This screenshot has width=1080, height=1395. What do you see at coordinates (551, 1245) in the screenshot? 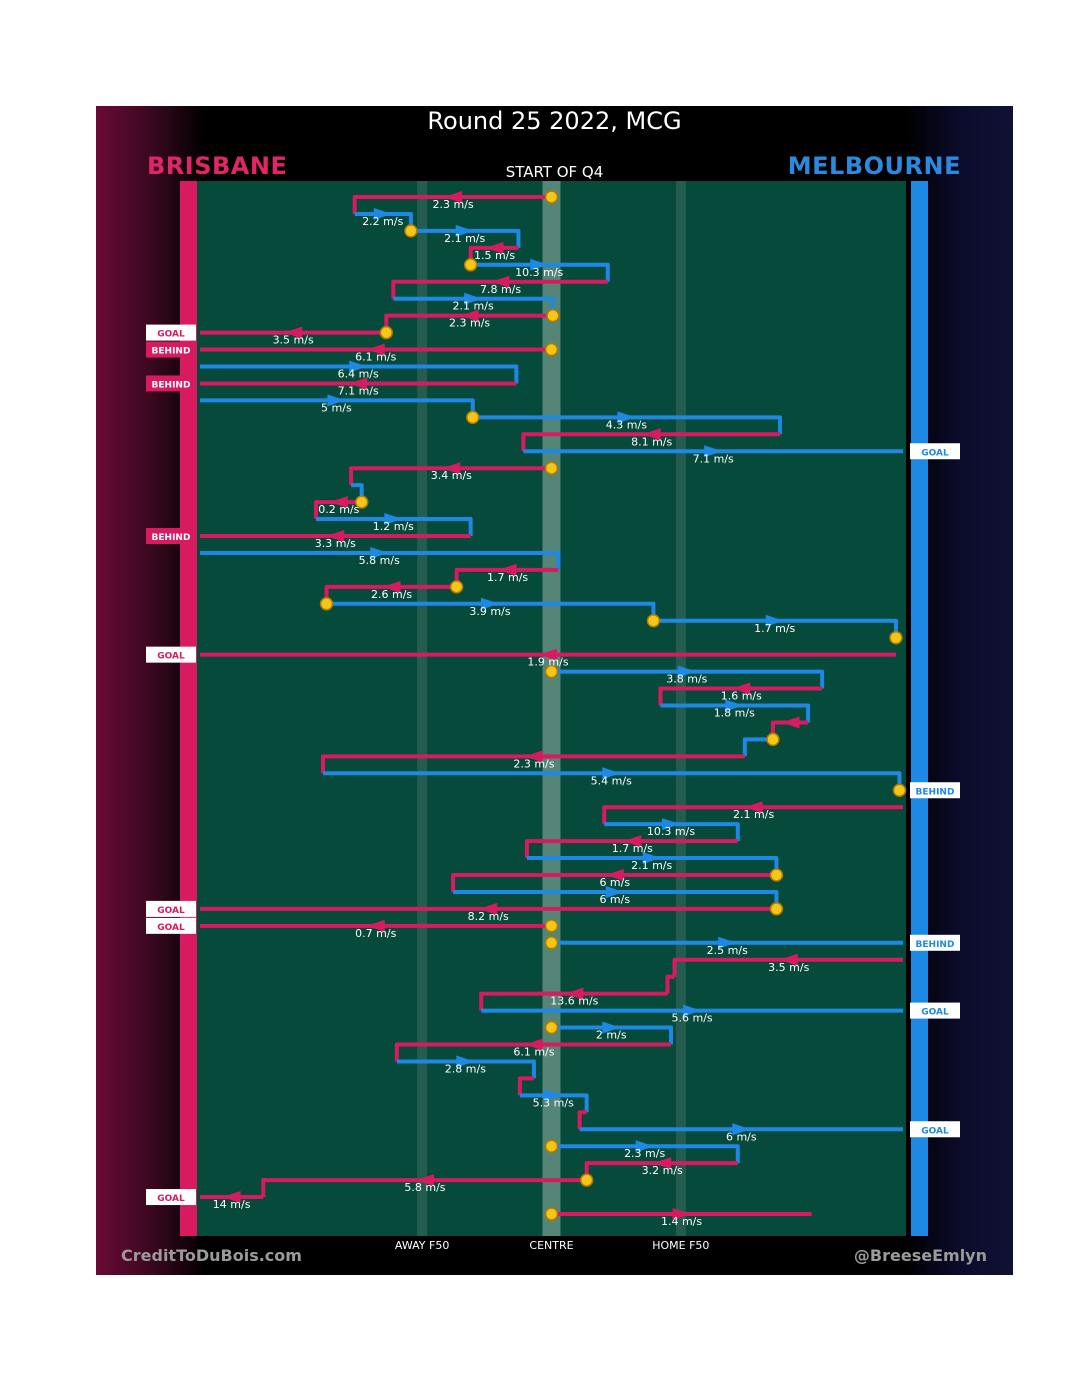
I see `axis-tick-label: CENTRE` at bounding box center [551, 1245].